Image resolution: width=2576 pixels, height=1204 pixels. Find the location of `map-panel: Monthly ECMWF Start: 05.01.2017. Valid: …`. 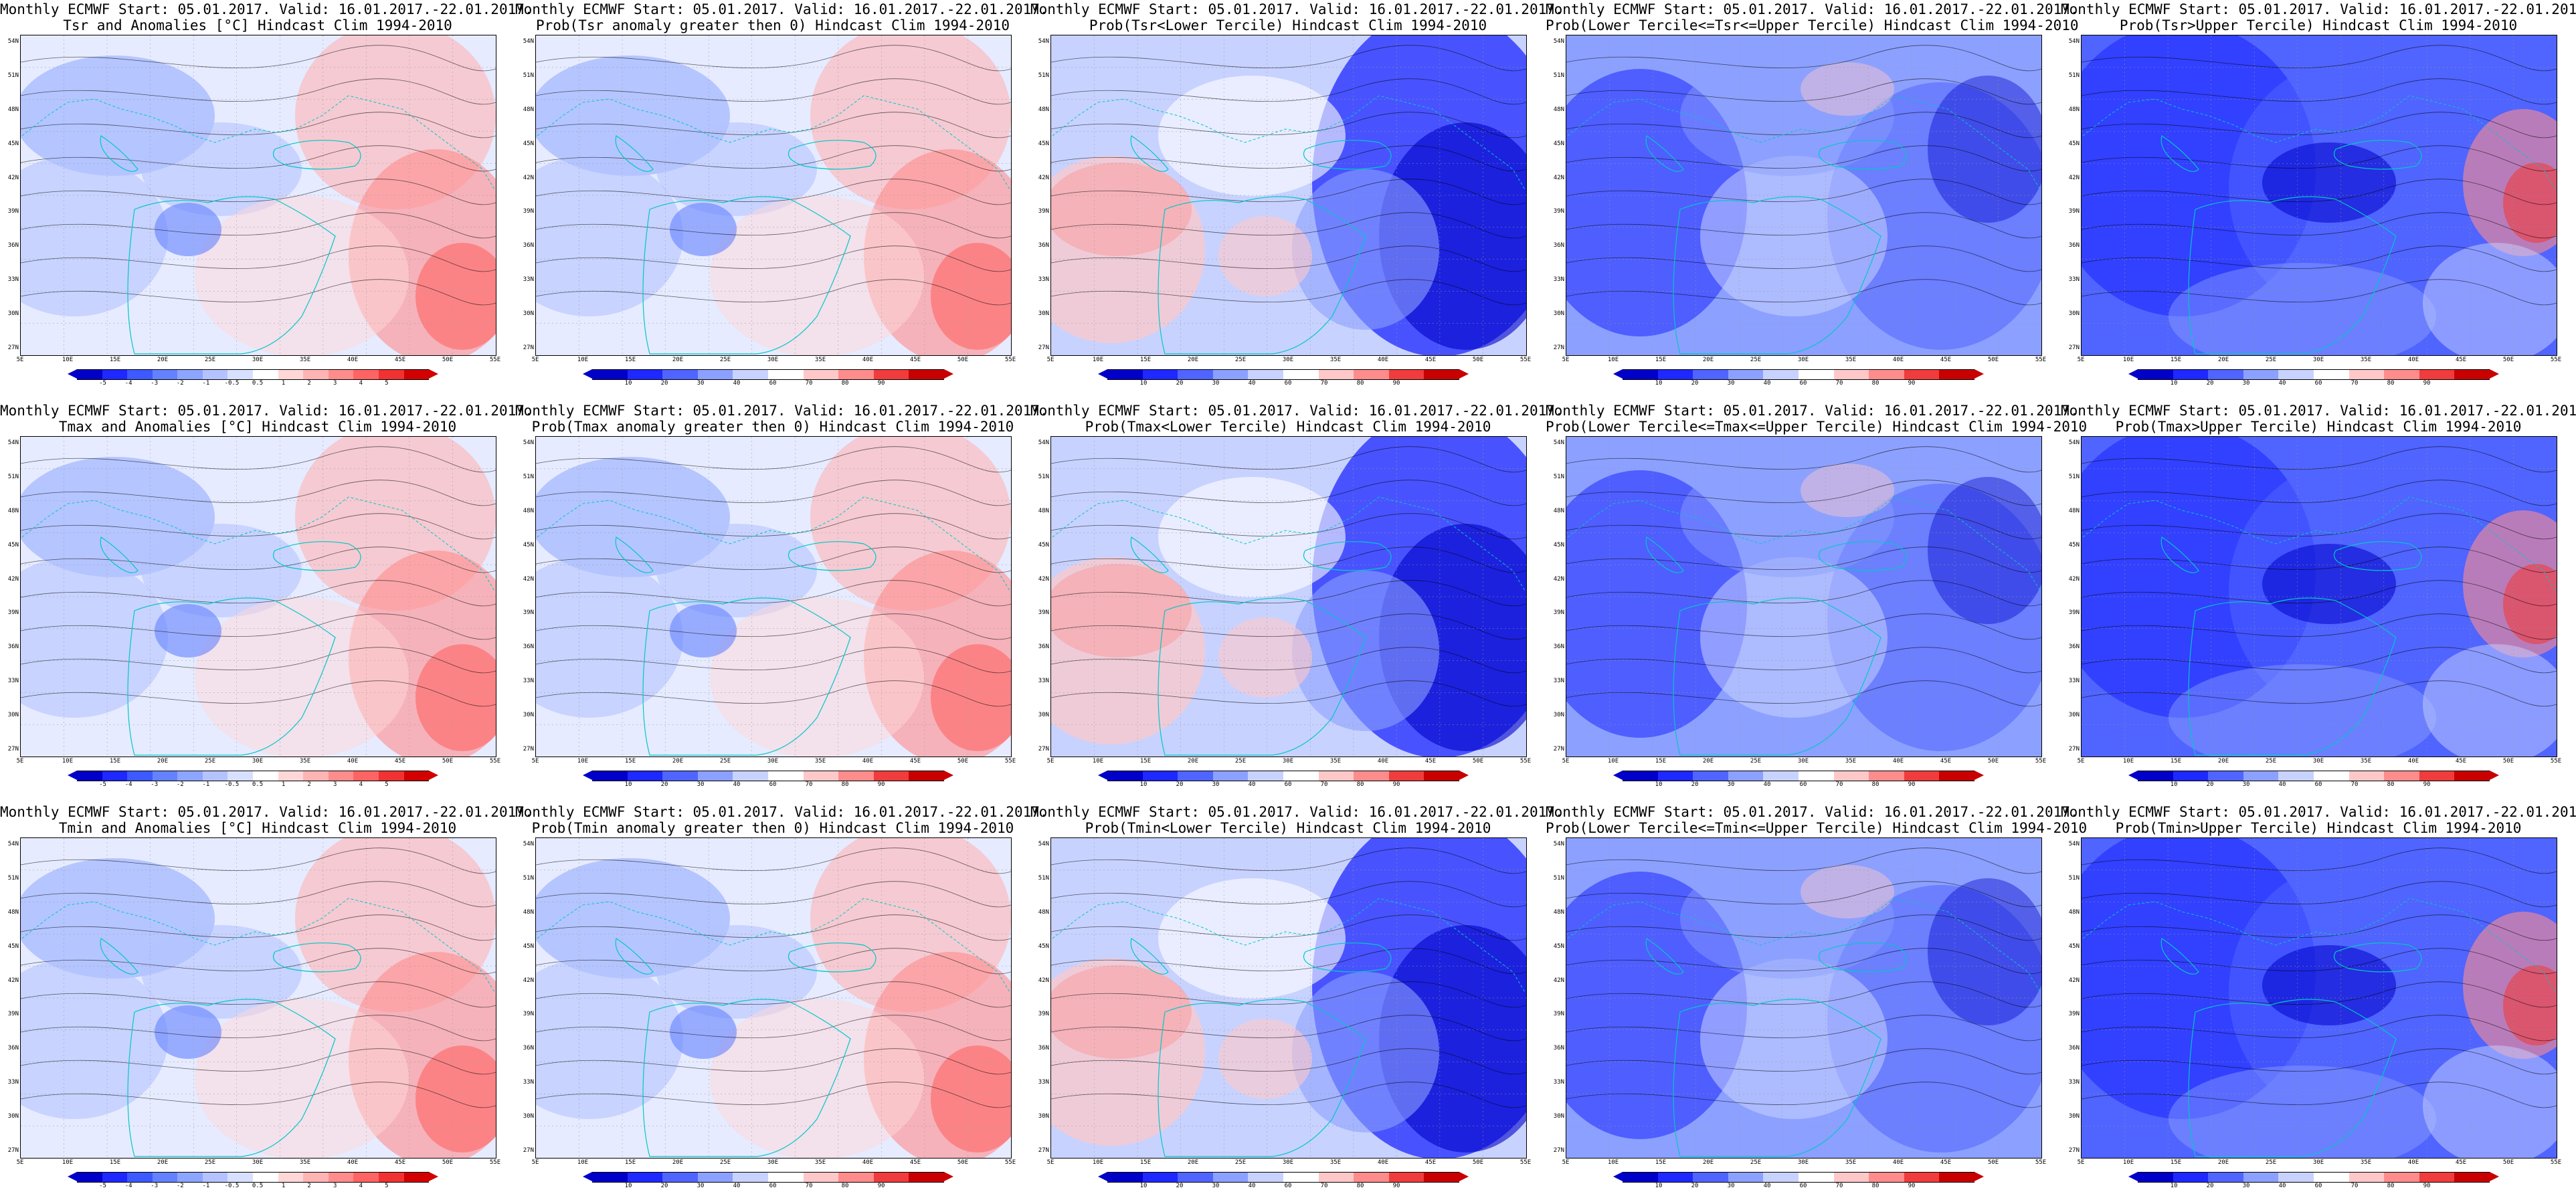

map-panel: Monthly ECMWF Start: 05.01.2017. Valid: … is located at coordinates (1816, 1003).